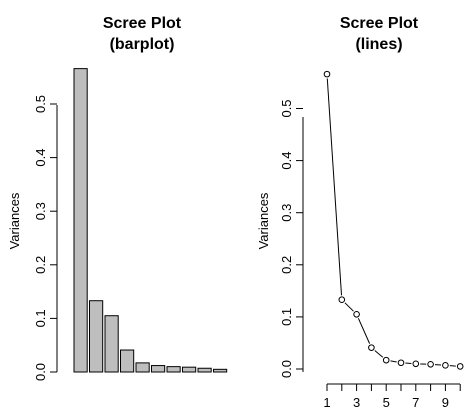  Describe the element at coordinates (286, 317) in the screenshot. I see `lines-y-tick-label: 0.1` at that location.